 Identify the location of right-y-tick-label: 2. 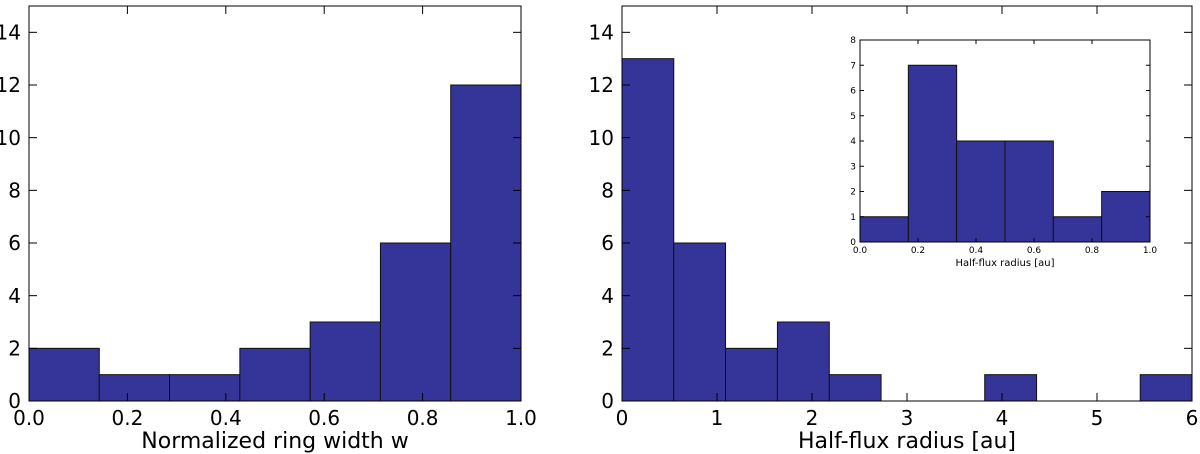
(607, 349).